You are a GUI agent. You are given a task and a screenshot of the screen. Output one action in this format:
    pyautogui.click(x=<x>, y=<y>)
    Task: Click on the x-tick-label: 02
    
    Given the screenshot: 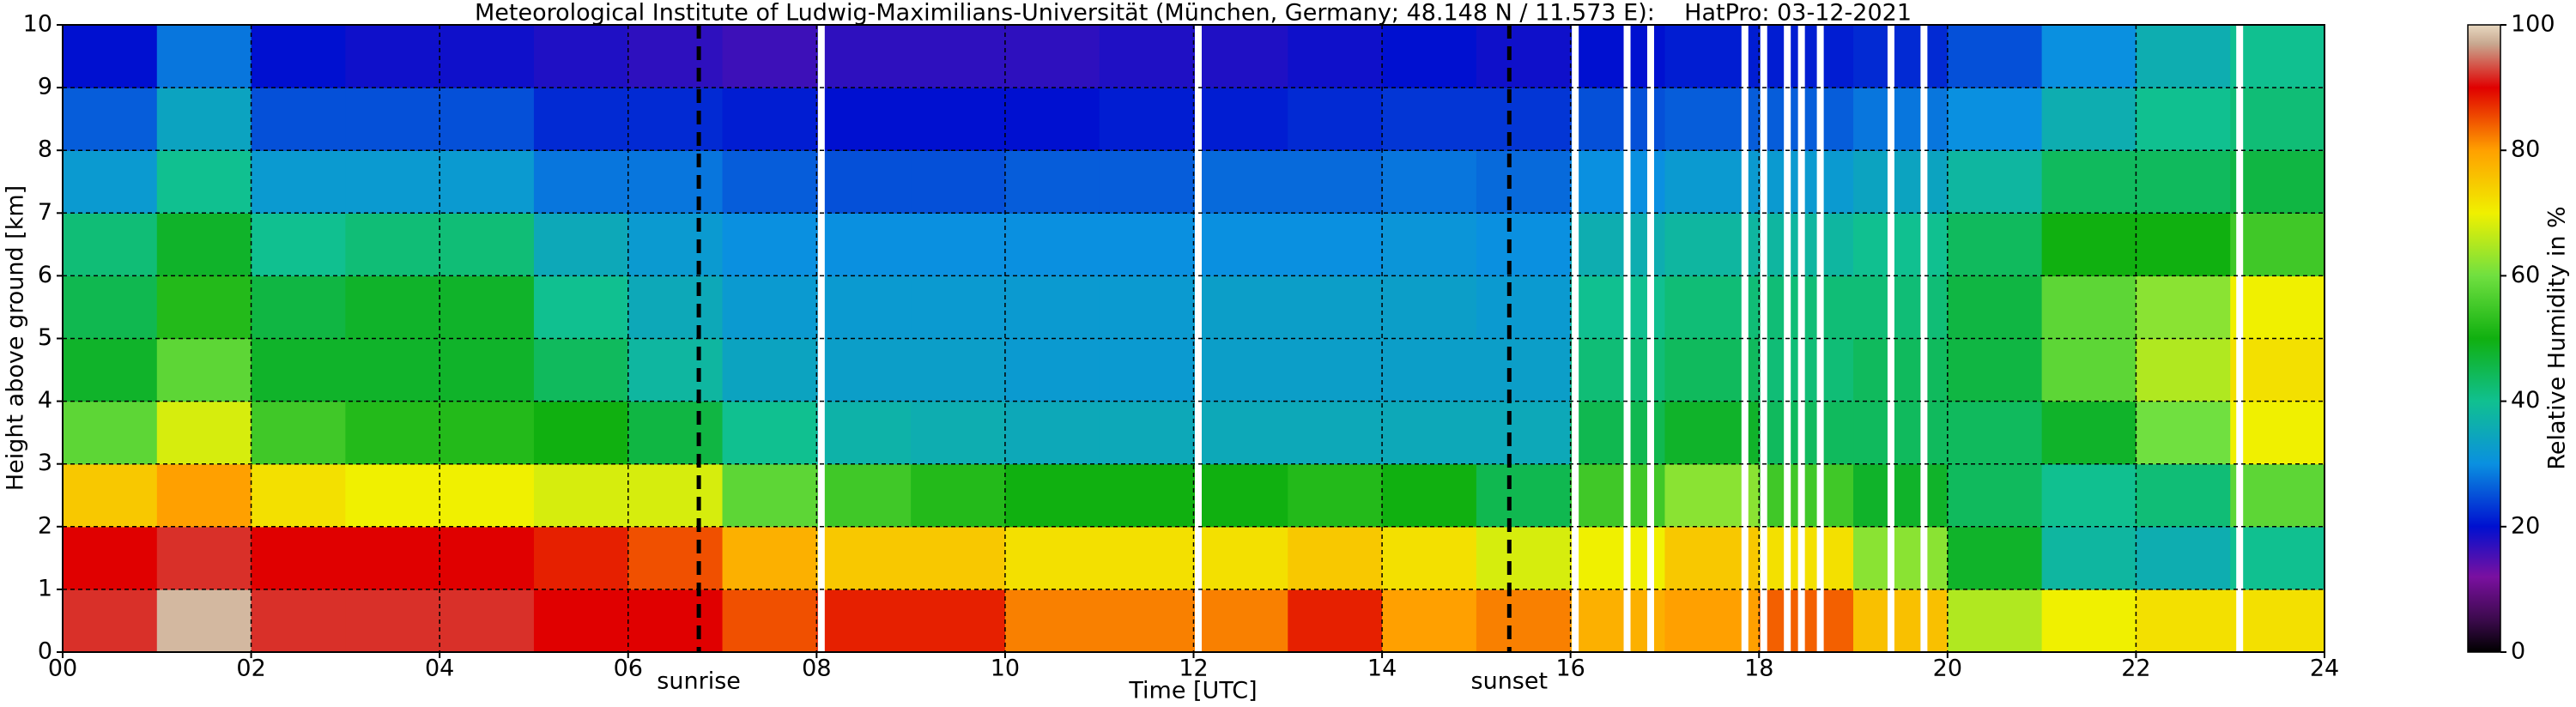 What is the action you would take?
    pyautogui.click(x=250, y=669)
    